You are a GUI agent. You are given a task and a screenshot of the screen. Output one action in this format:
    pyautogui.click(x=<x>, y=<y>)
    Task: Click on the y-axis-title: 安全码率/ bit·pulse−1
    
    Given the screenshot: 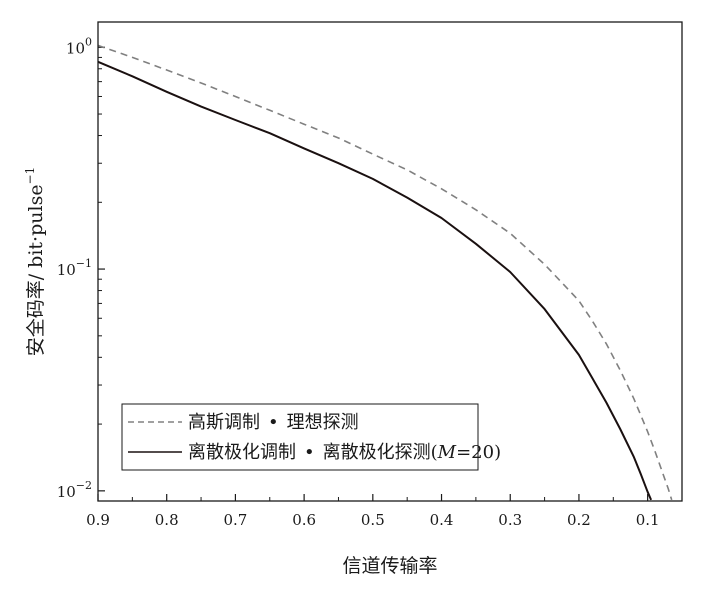 What is the action you would take?
    pyautogui.click(x=35, y=262)
    